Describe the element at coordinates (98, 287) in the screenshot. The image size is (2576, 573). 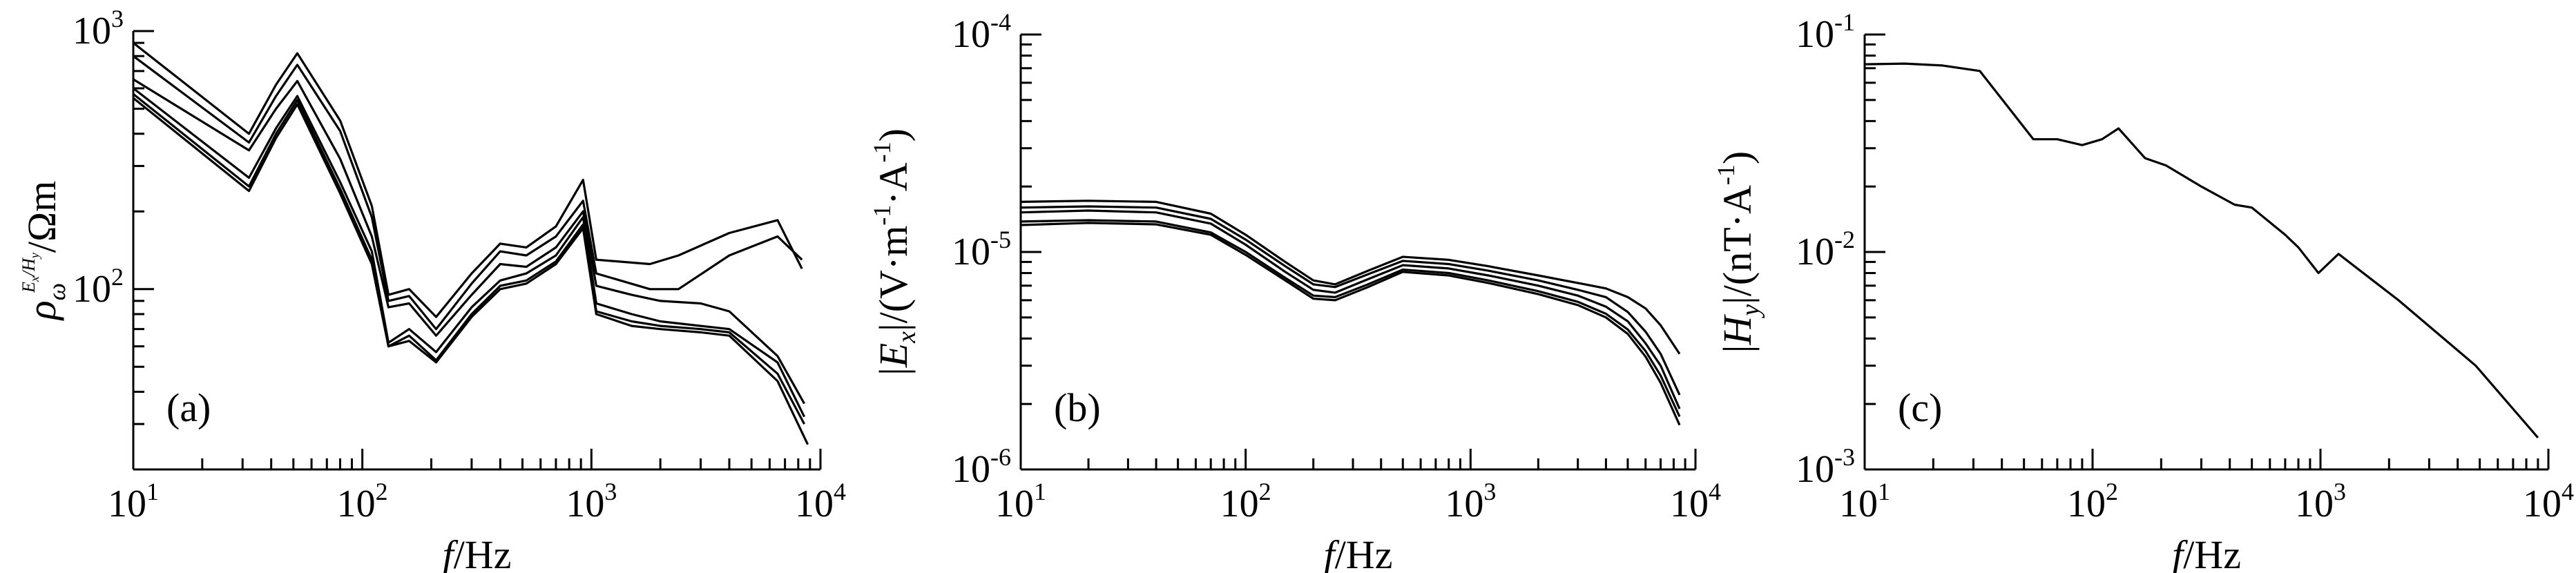
I see `y-tick-label: 10²` at that location.